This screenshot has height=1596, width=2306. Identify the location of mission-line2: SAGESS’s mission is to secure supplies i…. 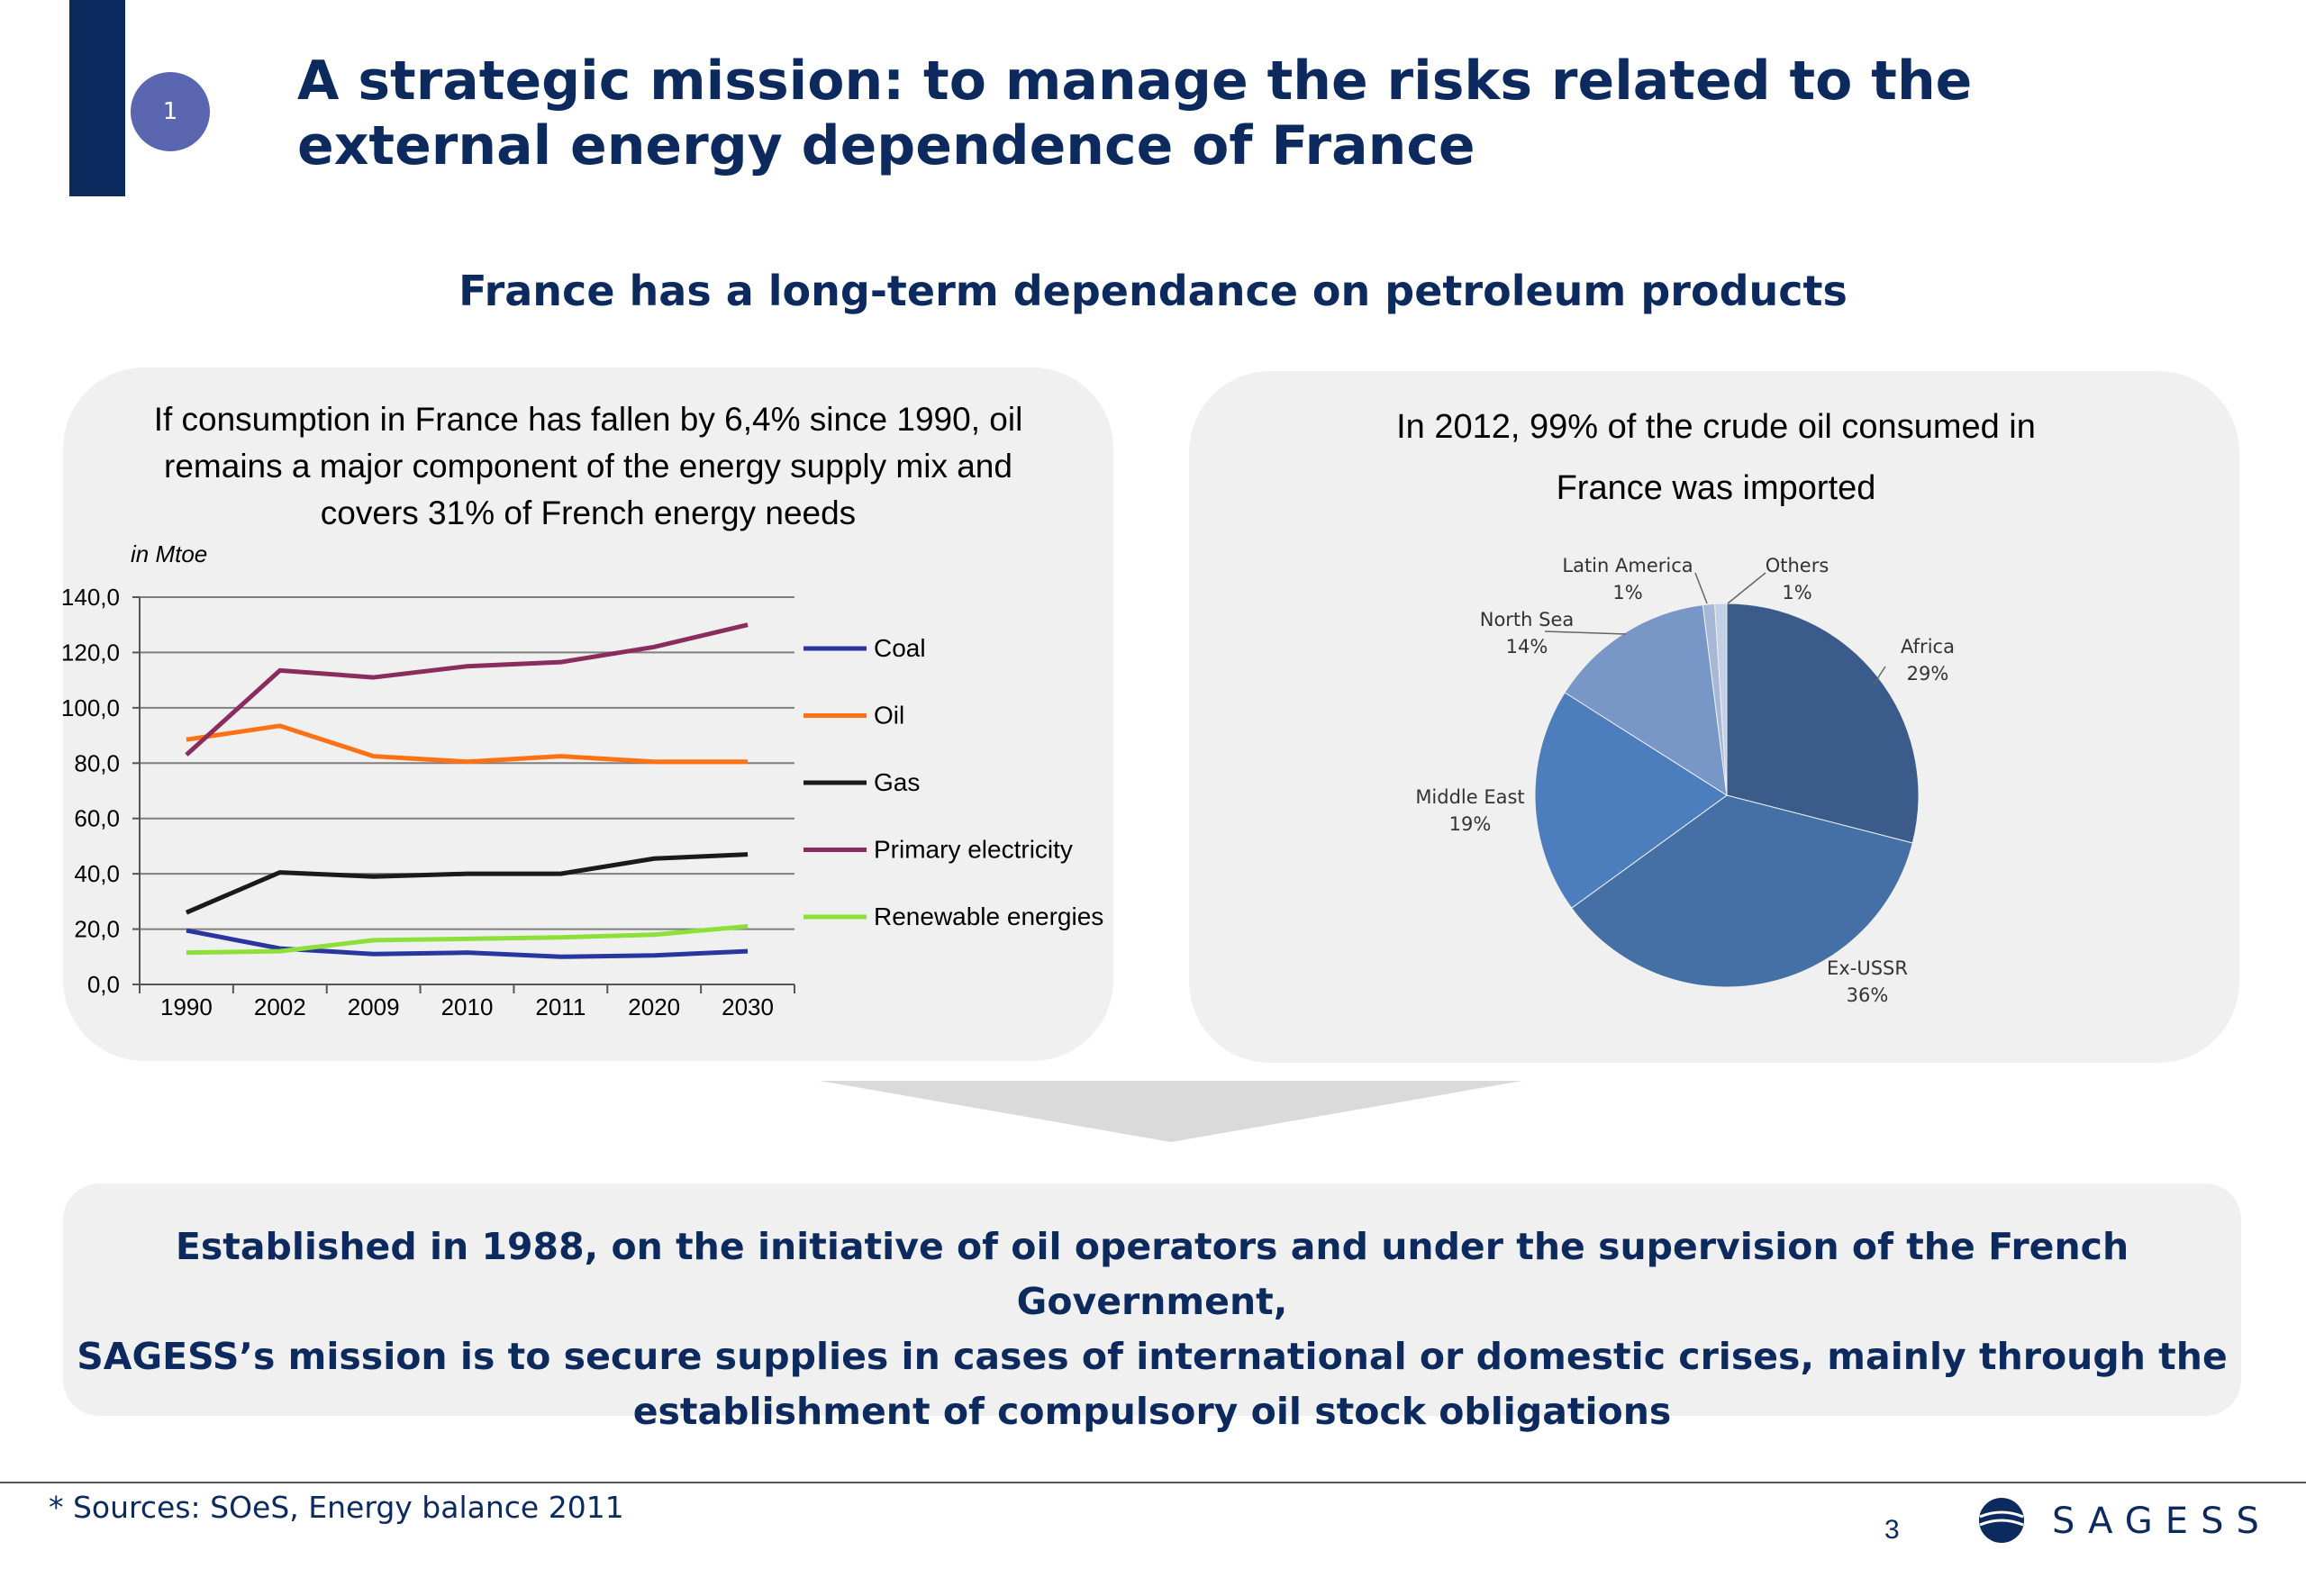
(1152, 1357).